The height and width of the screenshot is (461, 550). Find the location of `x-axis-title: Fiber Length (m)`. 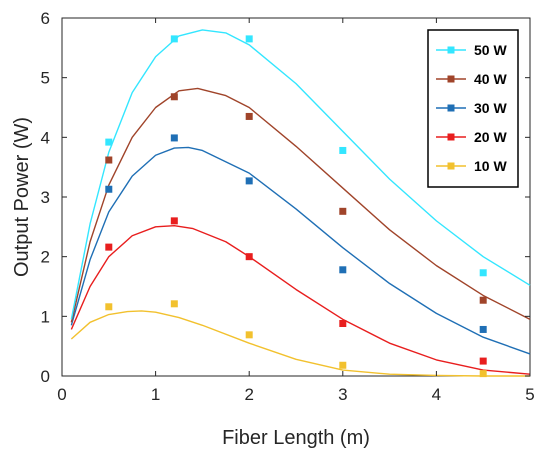

x-axis-title: Fiber Length (m) is located at coordinates (296, 438).